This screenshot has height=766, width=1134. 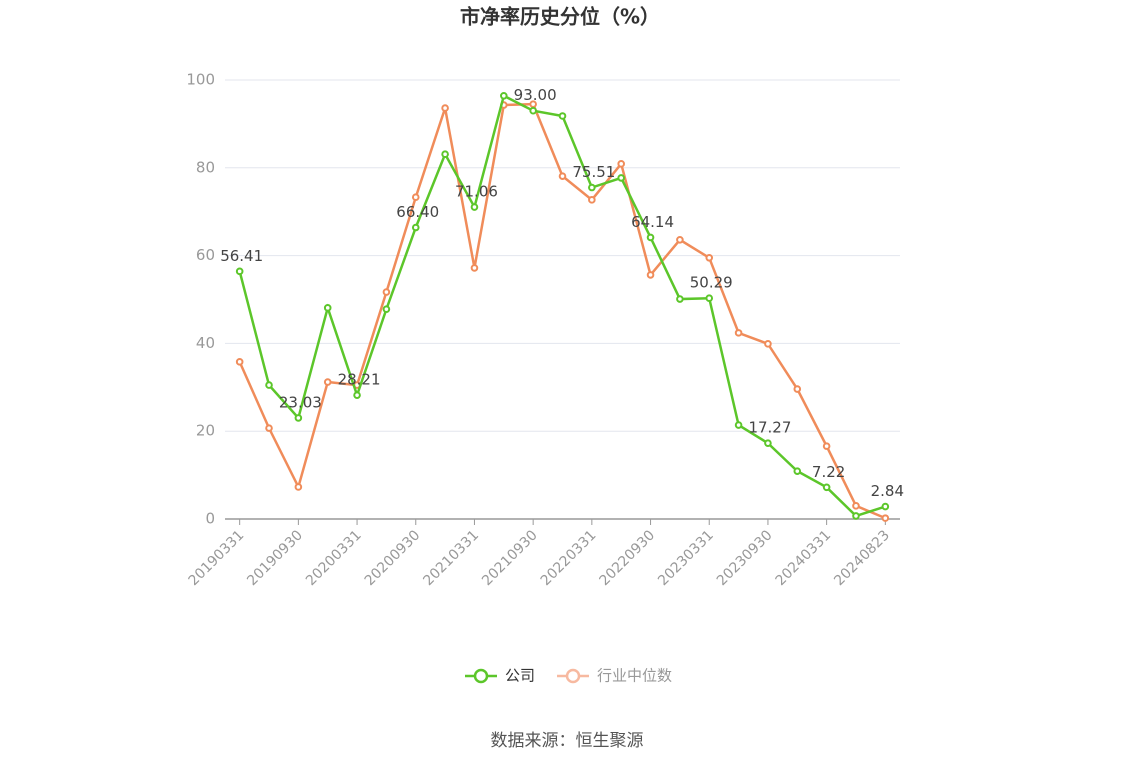 What do you see at coordinates (828, 472) in the screenshot?
I see `value-label: 7.22` at bounding box center [828, 472].